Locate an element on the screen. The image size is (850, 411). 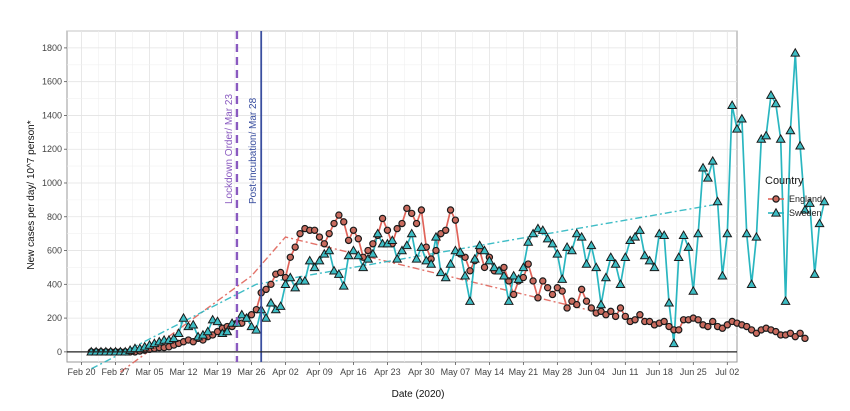
x-tick-label: Jun 25 is located at coordinates (693, 372).